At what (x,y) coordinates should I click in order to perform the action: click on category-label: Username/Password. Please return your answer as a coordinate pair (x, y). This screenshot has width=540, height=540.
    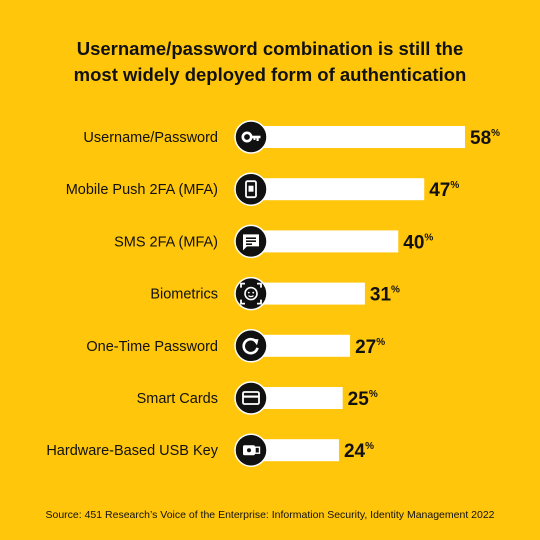
    Looking at the image, I should click on (150, 138).